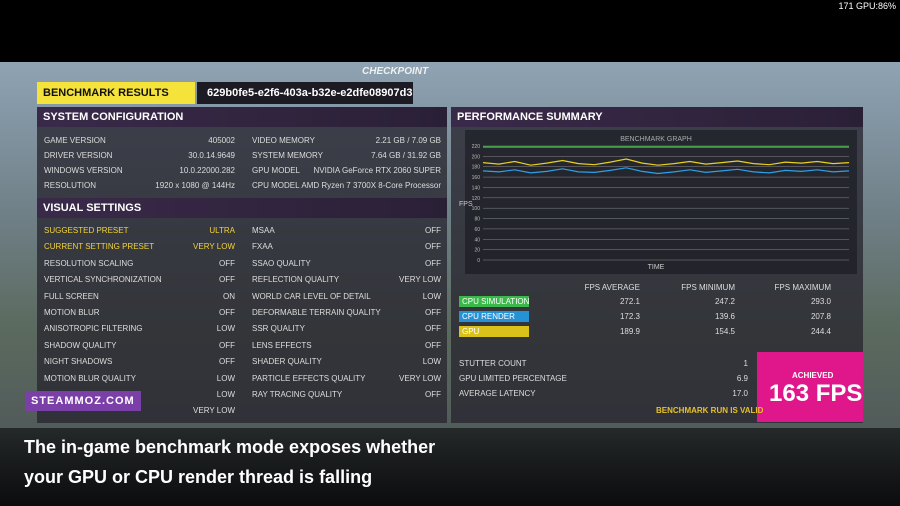 This screenshot has height=506, width=900. What do you see at coordinates (710, 410) in the screenshot?
I see `valid-text: BENCHMARK RUN IS VALID` at bounding box center [710, 410].